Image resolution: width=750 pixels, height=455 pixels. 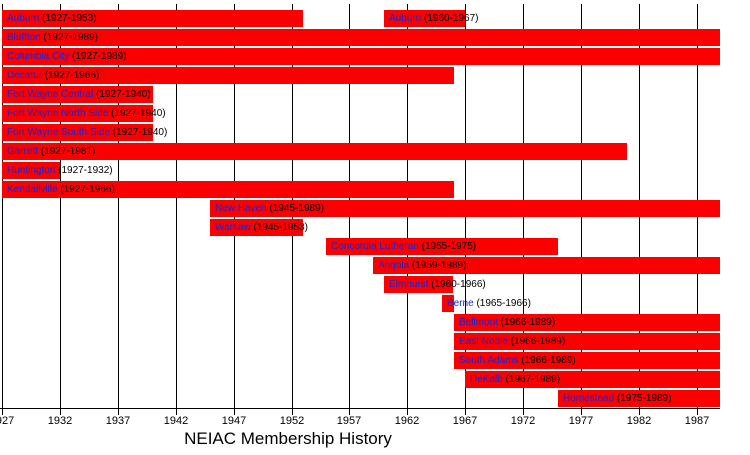 I want to click on axis-tick-1972, so click(x=523, y=412).